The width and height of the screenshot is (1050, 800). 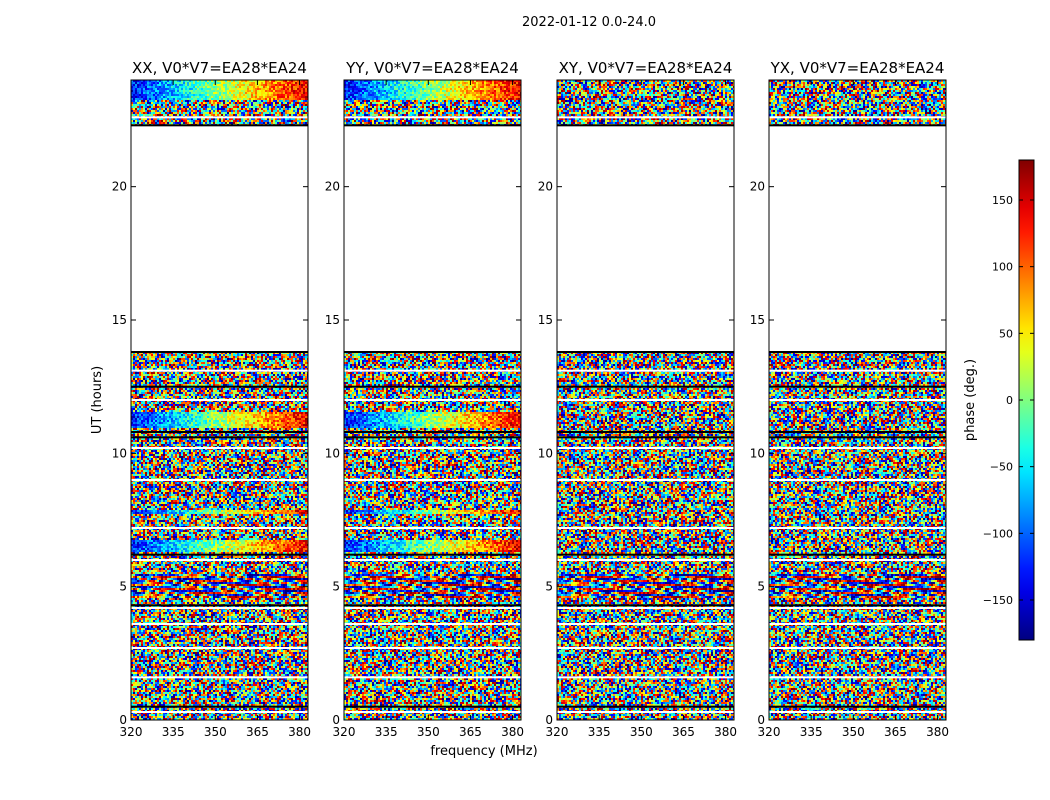 I want to click on colorbar-tick-label: −50, so click(x=1001, y=467).